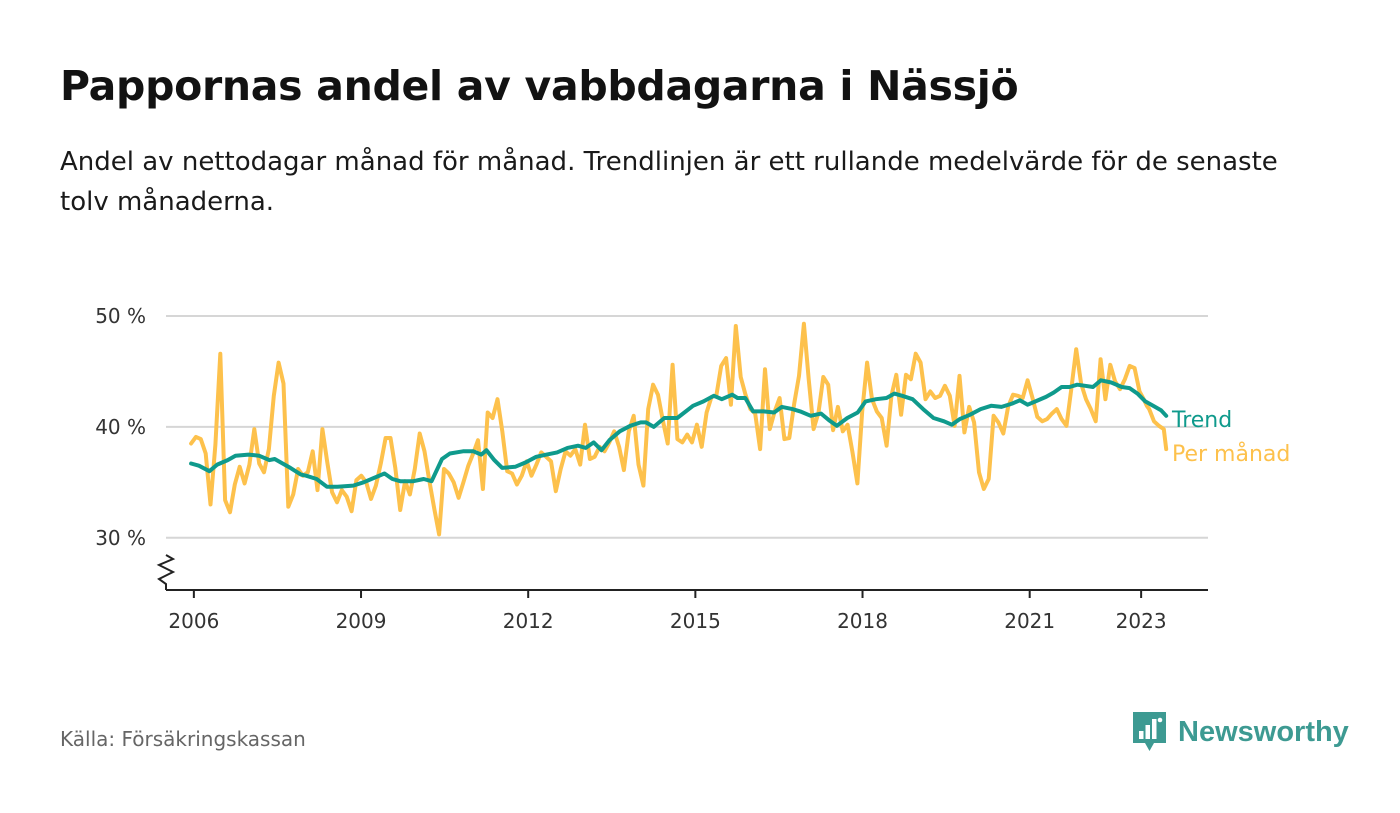  I want to click on x-tick-label: 2009, so click(361, 621).